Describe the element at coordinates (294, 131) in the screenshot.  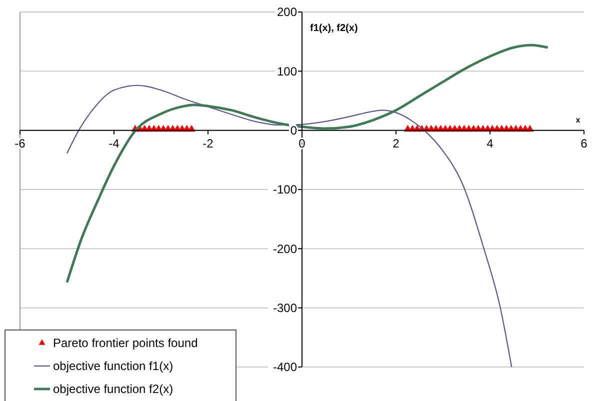
I see `y-tick-label: 0` at that location.